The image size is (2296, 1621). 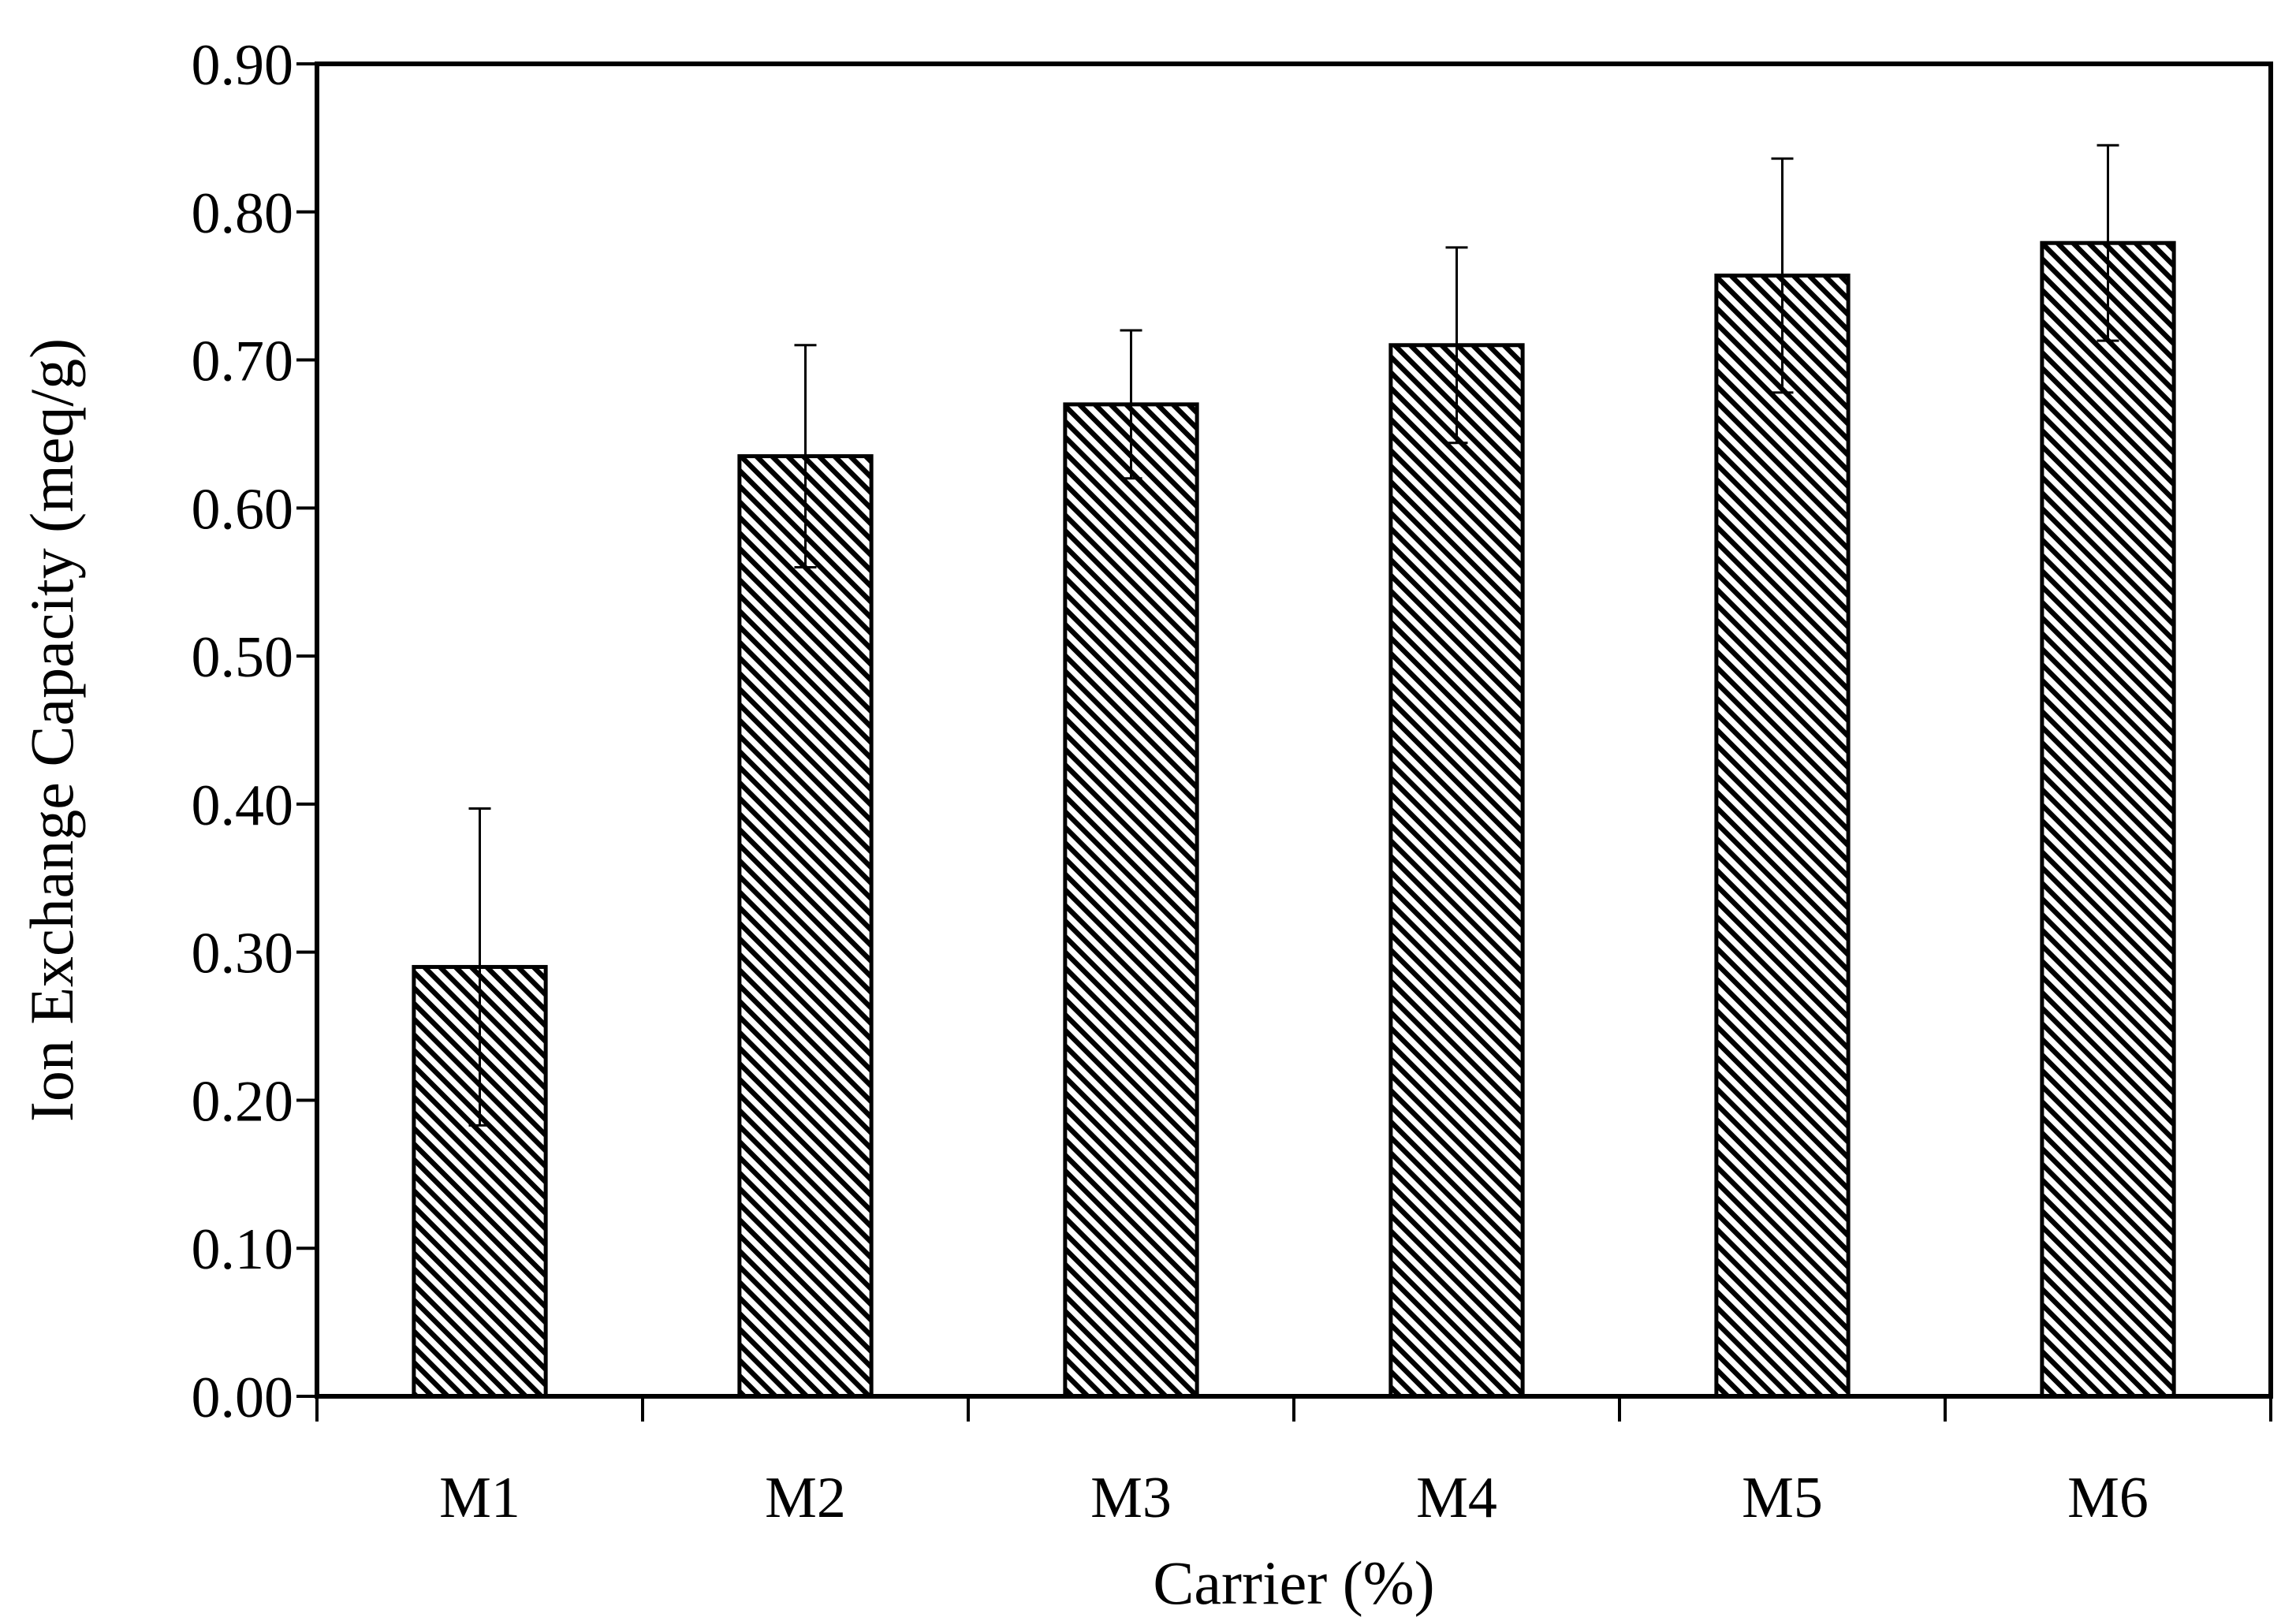 What do you see at coordinates (243, 1398) in the screenshot?
I see `y-tick-label: 0.00` at bounding box center [243, 1398].